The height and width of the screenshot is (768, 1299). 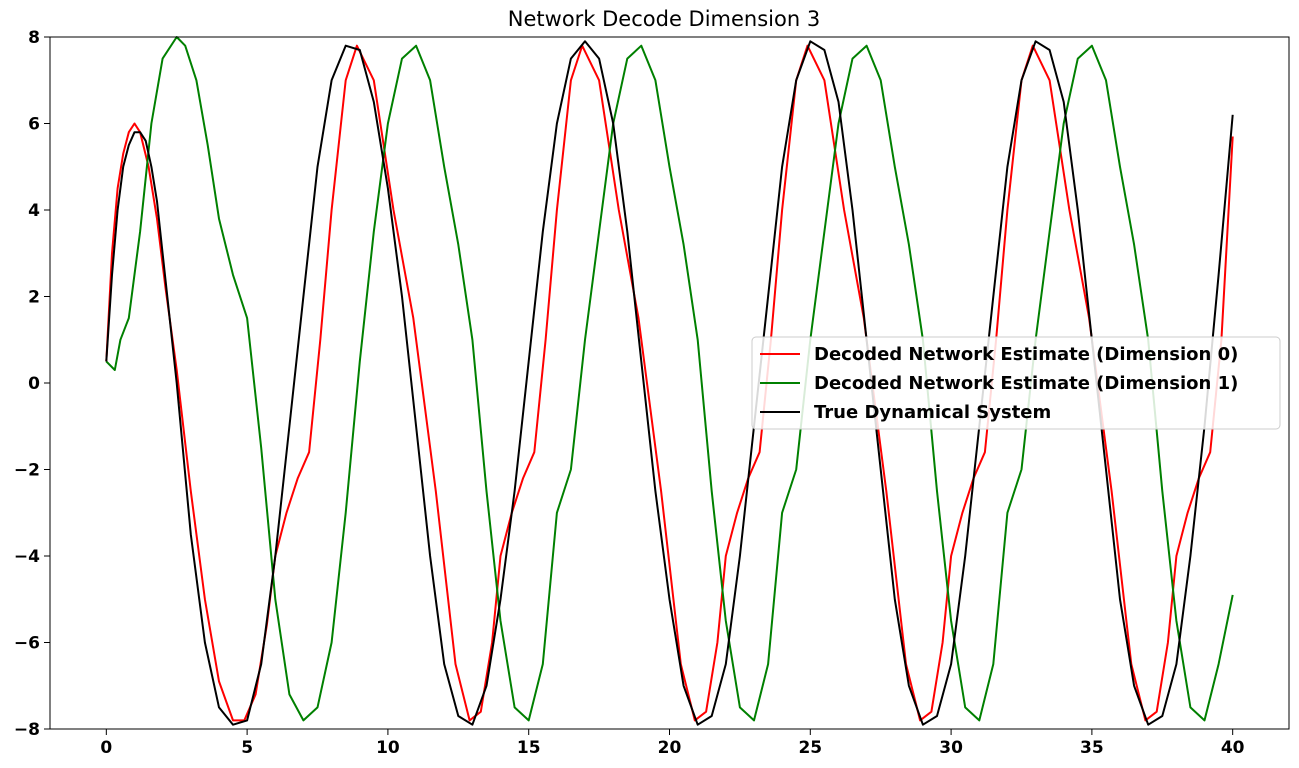 I want to click on x-tick-label: 40, so click(x=1233, y=748).